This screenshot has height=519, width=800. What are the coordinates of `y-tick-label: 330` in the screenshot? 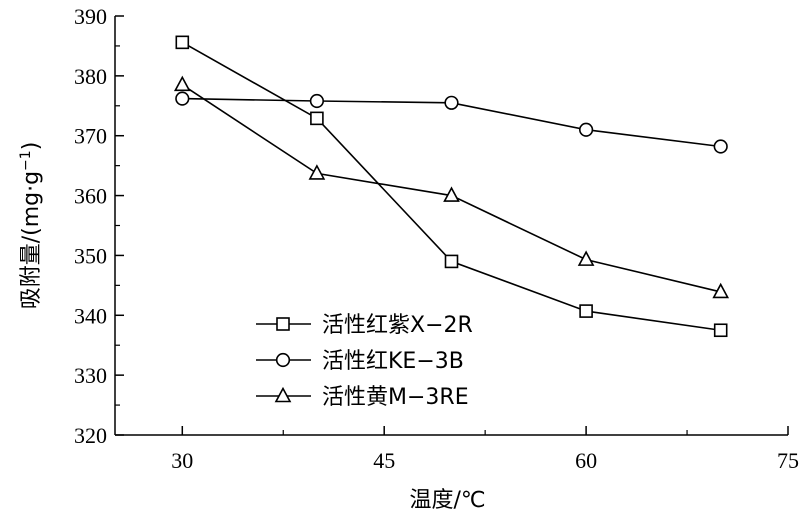 It's located at (90, 375).